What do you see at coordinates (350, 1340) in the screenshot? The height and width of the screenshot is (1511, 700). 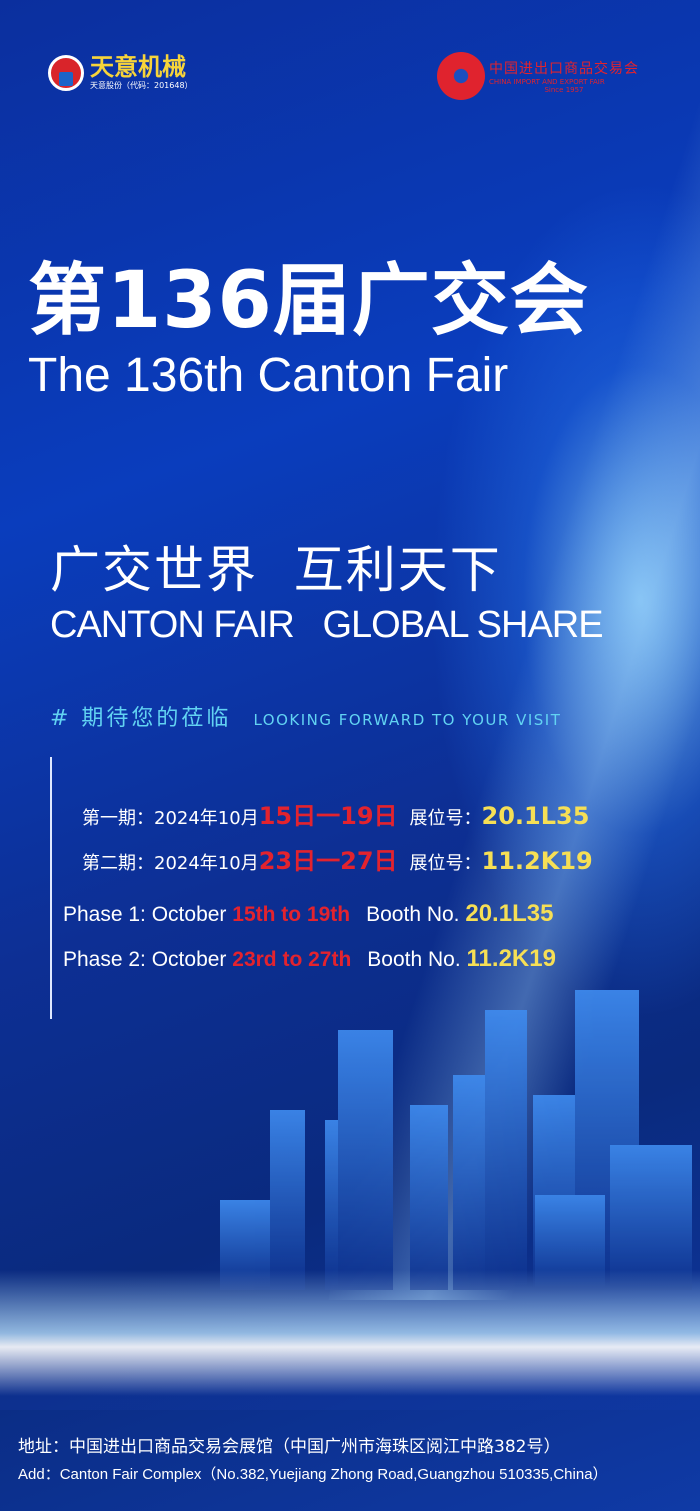 I see `light-wave` at bounding box center [350, 1340].